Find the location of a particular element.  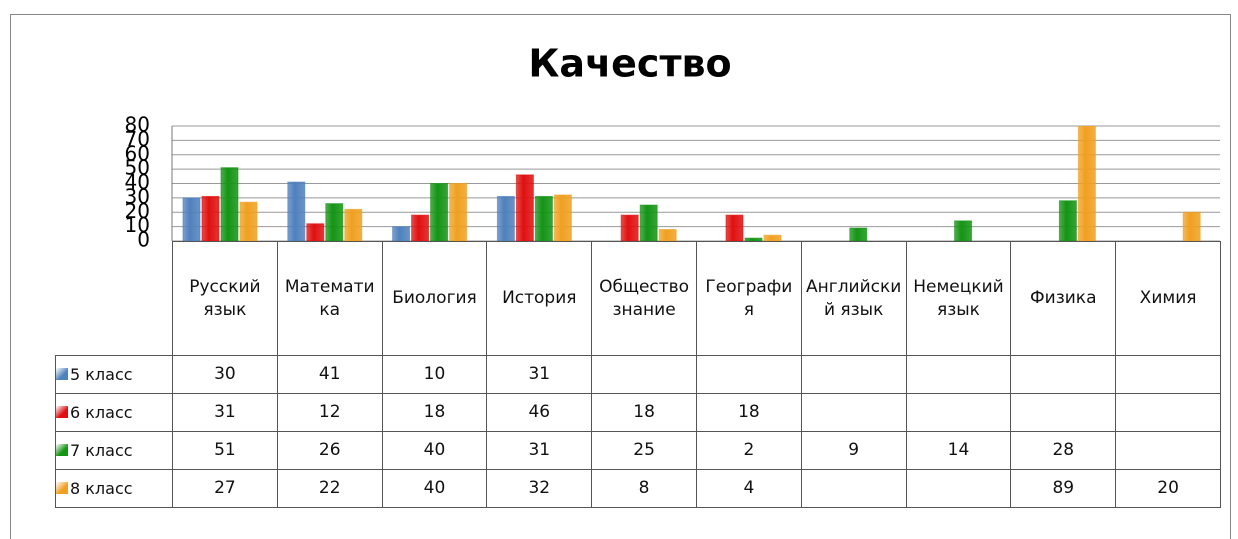

category-label: Математика is located at coordinates (329, 298).